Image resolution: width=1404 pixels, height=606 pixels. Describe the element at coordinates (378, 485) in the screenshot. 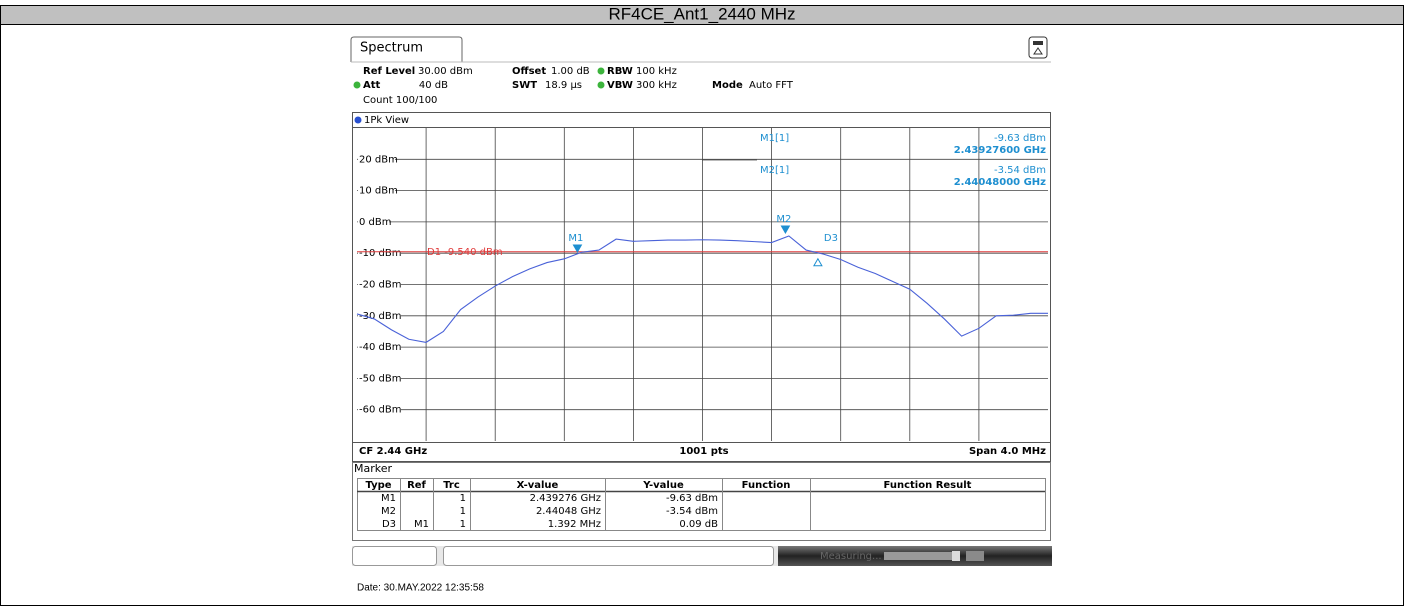

I see `table-header: Type` at that location.